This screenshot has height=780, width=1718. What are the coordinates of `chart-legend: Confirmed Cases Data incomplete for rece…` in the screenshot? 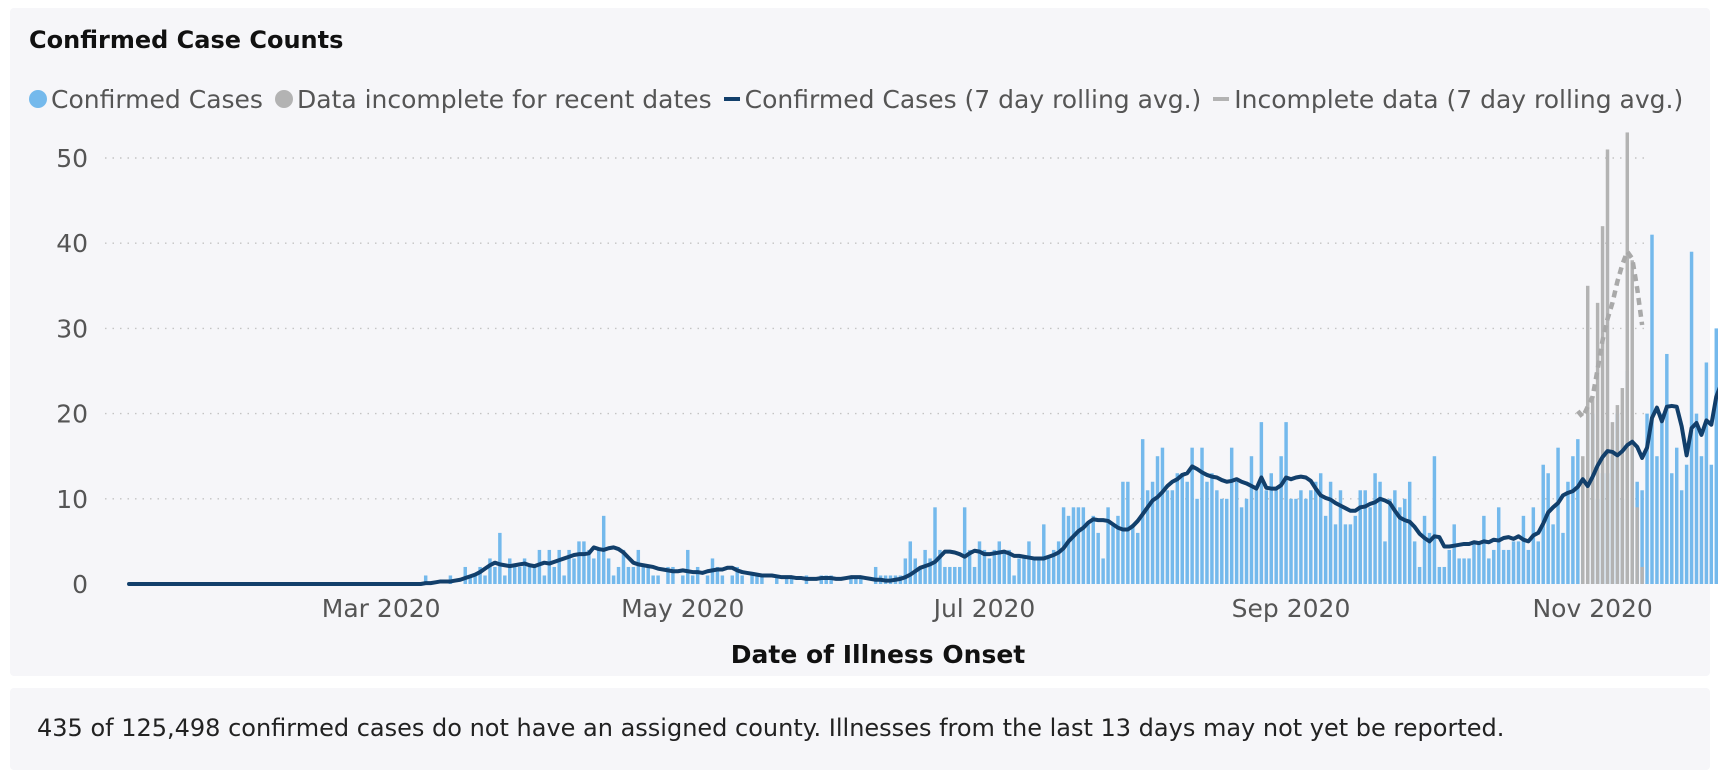 It's located at (862, 99).